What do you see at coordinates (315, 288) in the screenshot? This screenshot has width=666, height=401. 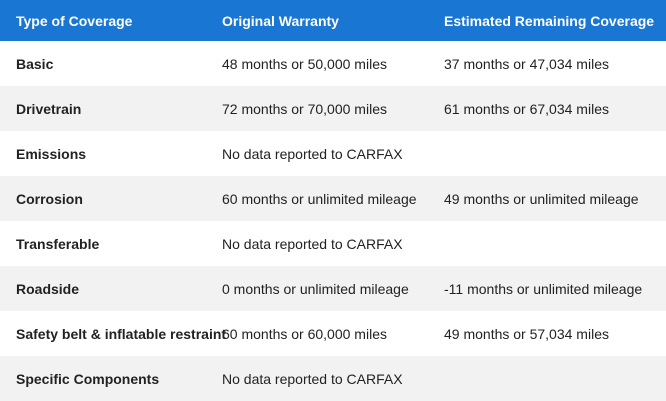 I see `original-warranty-cell: 0 months or unlimited mileage` at bounding box center [315, 288].